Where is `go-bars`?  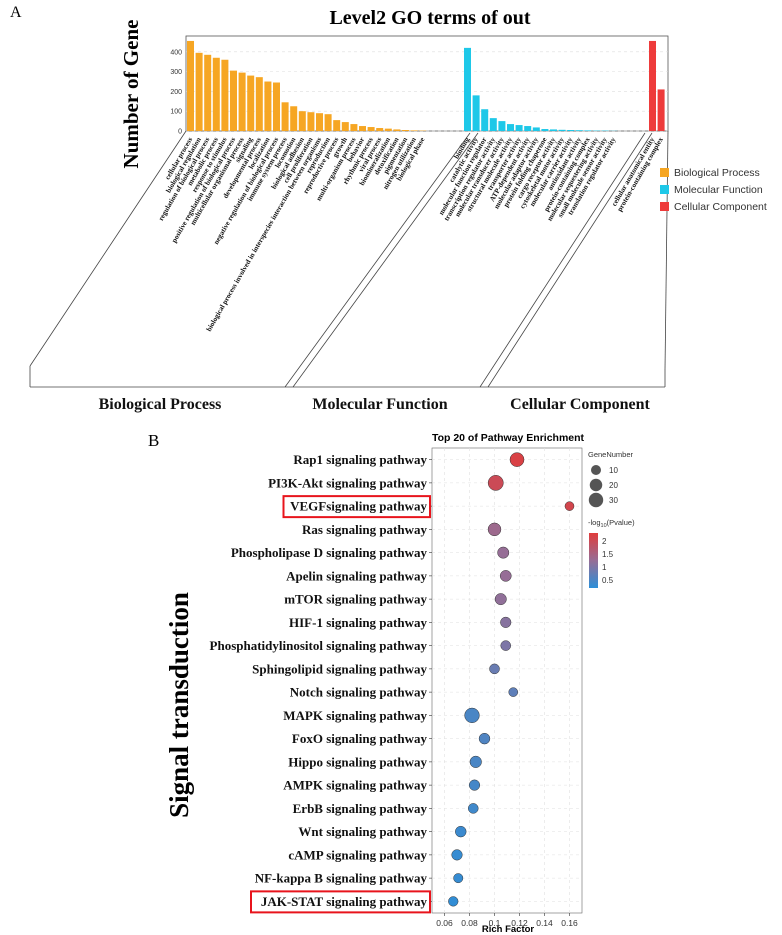
go-bars is located at coordinates (426, 86).